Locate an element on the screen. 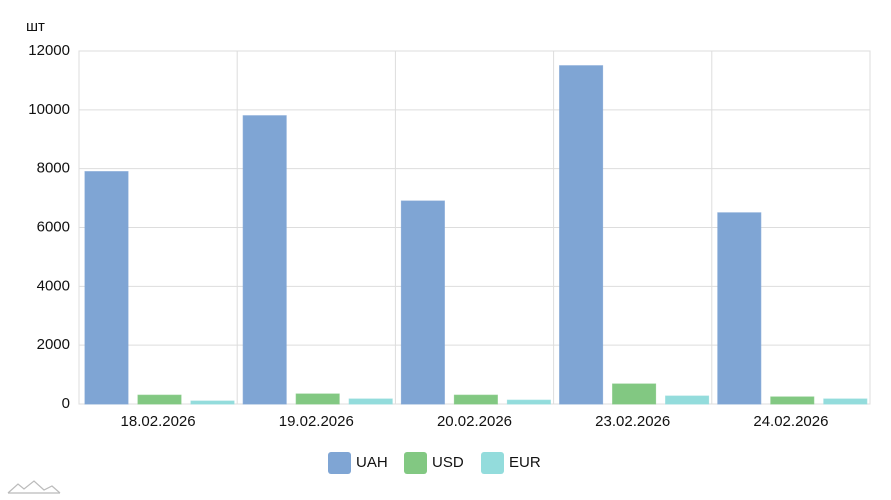 The height and width of the screenshot is (500, 891). legend-label: UAH is located at coordinates (372, 462).